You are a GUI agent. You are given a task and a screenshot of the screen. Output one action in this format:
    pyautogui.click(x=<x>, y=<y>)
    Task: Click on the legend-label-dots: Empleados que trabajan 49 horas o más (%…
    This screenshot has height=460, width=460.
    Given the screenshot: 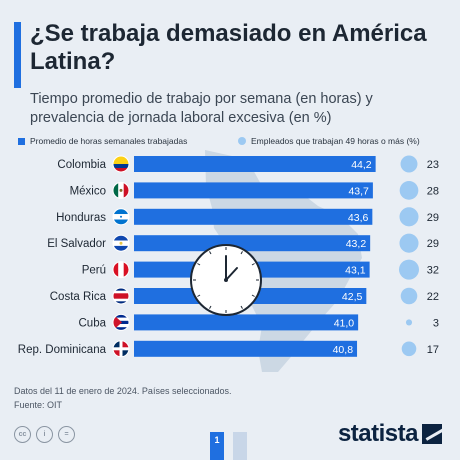 What is the action you would take?
    pyautogui.click(x=335, y=141)
    